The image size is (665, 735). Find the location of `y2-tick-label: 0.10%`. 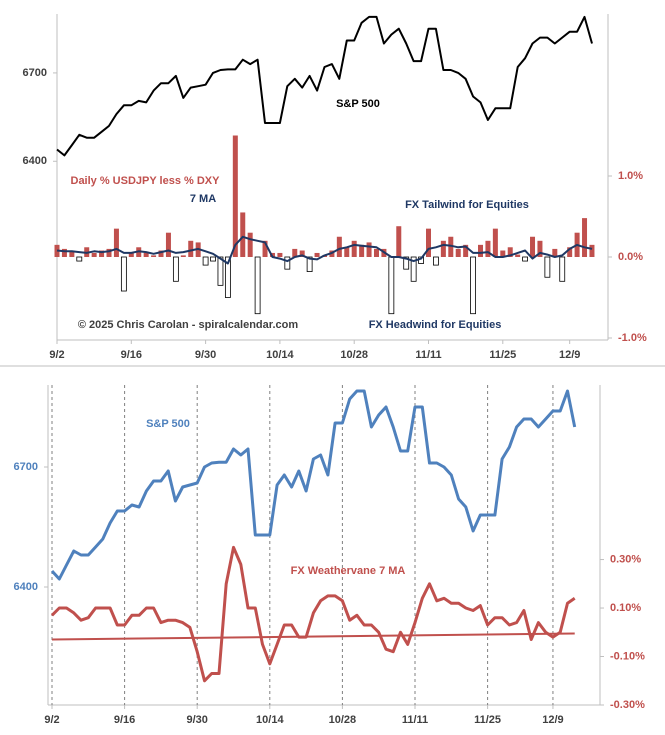

y2-tick-label: 0.10% is located at coordinates (625, 608).